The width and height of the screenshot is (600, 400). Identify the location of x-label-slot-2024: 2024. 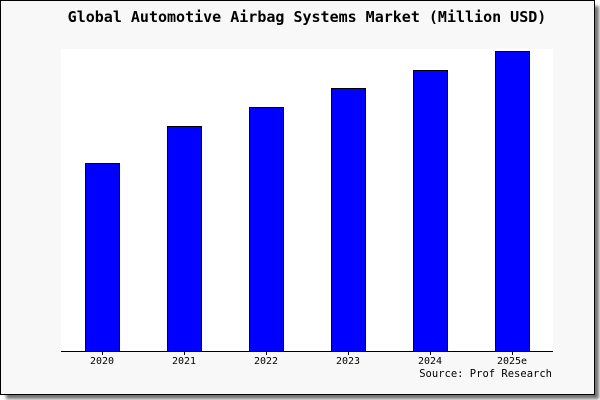
(430, 362).